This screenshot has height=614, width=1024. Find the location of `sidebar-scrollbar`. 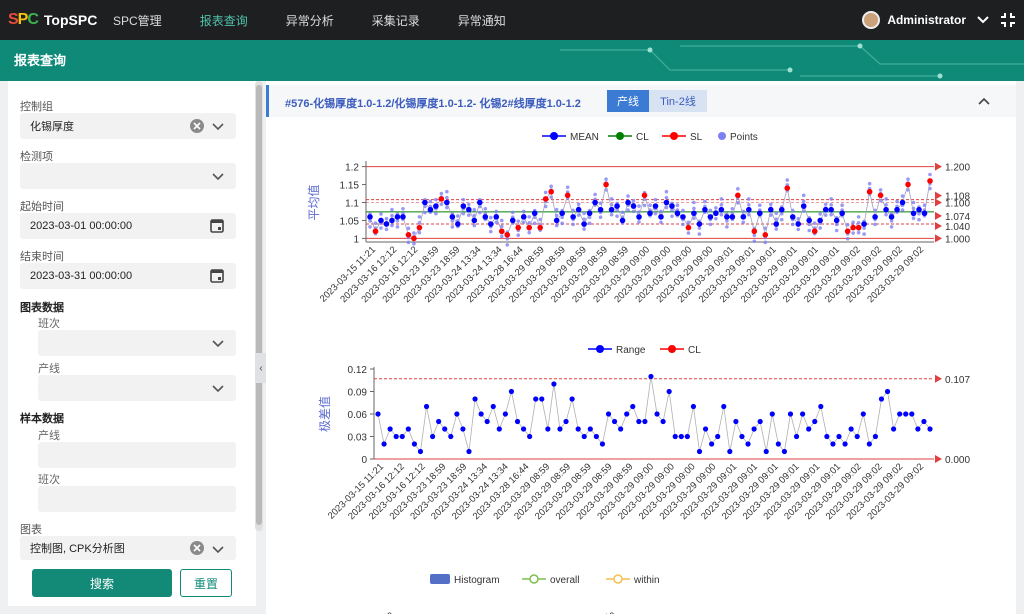

sidebar-scrollbar is located at coordinates (259, 306).